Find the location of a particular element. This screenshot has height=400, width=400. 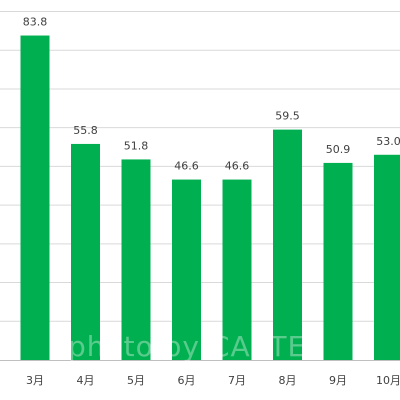

x-tick-label: 4月 is located at coordinates (86, 380).